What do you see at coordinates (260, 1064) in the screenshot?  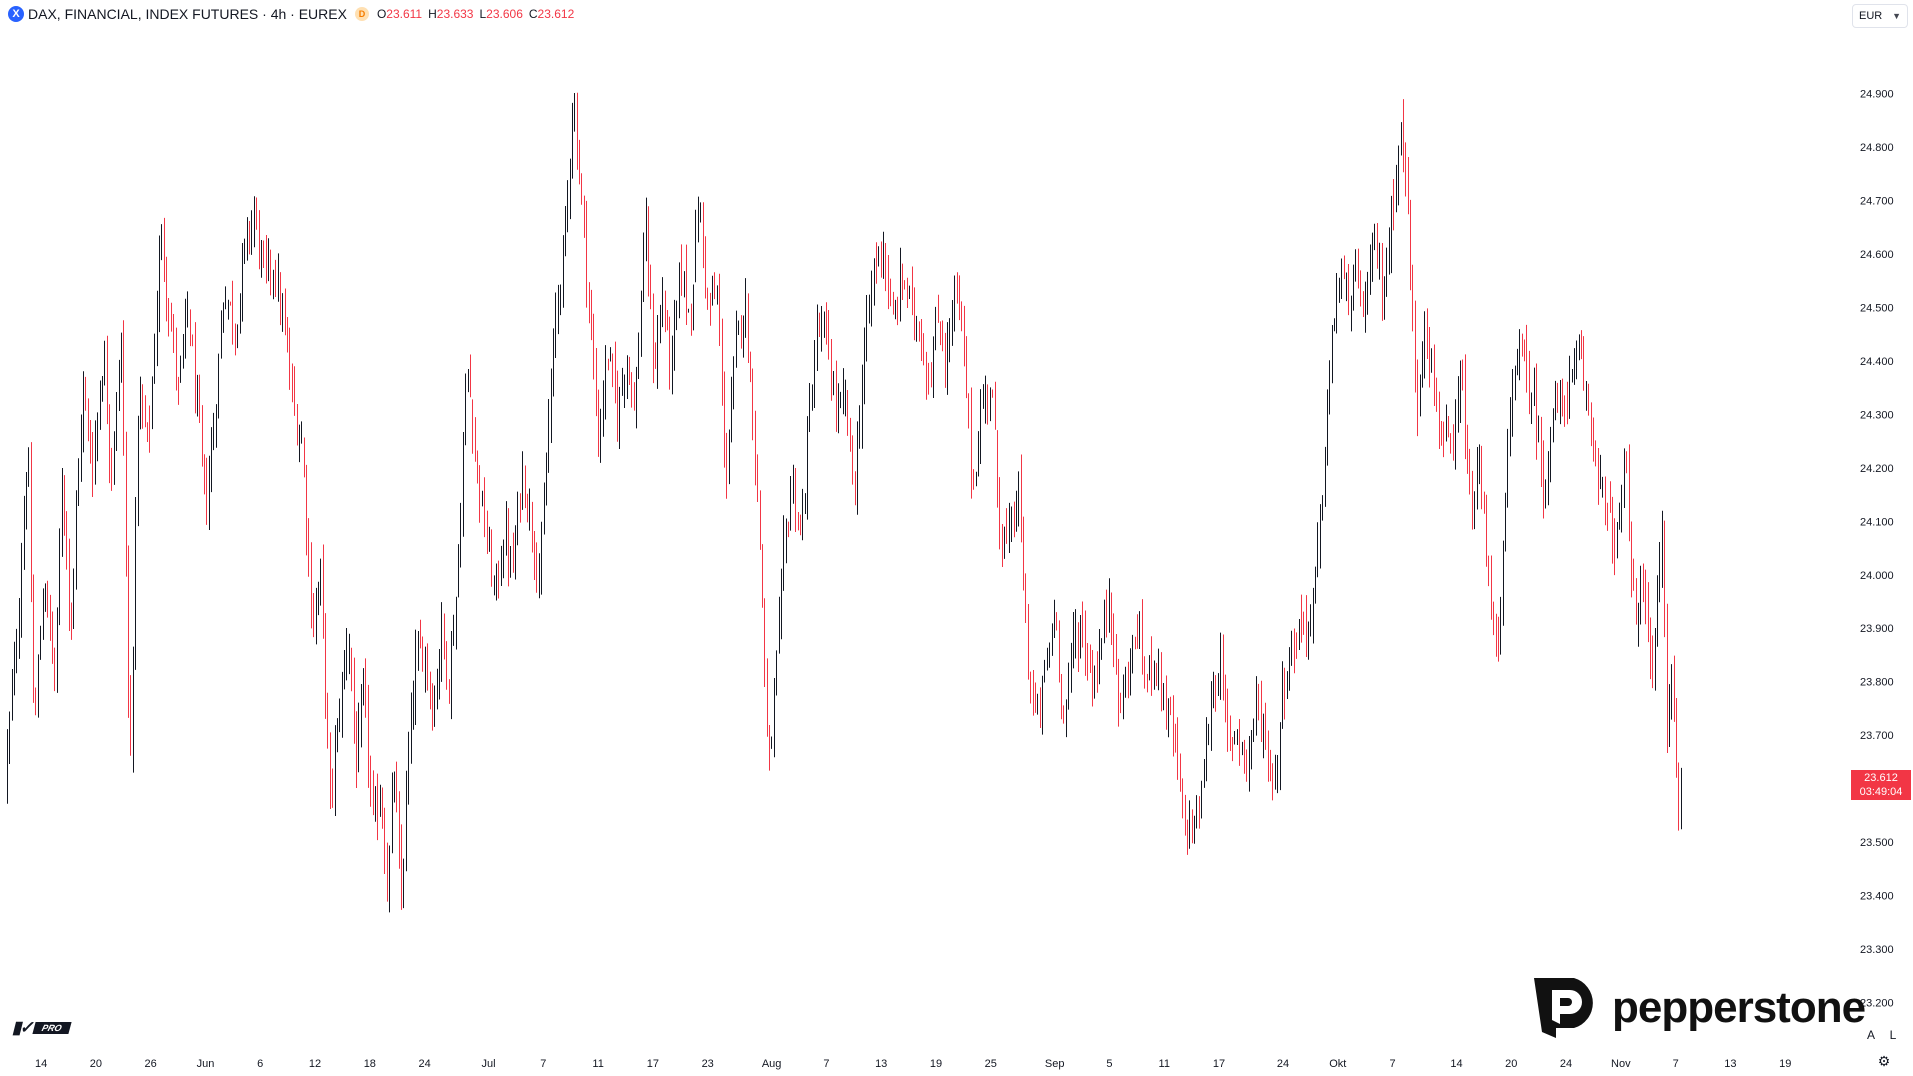 I see `time-tick-label: 6` at bounding box center [260, 1064].